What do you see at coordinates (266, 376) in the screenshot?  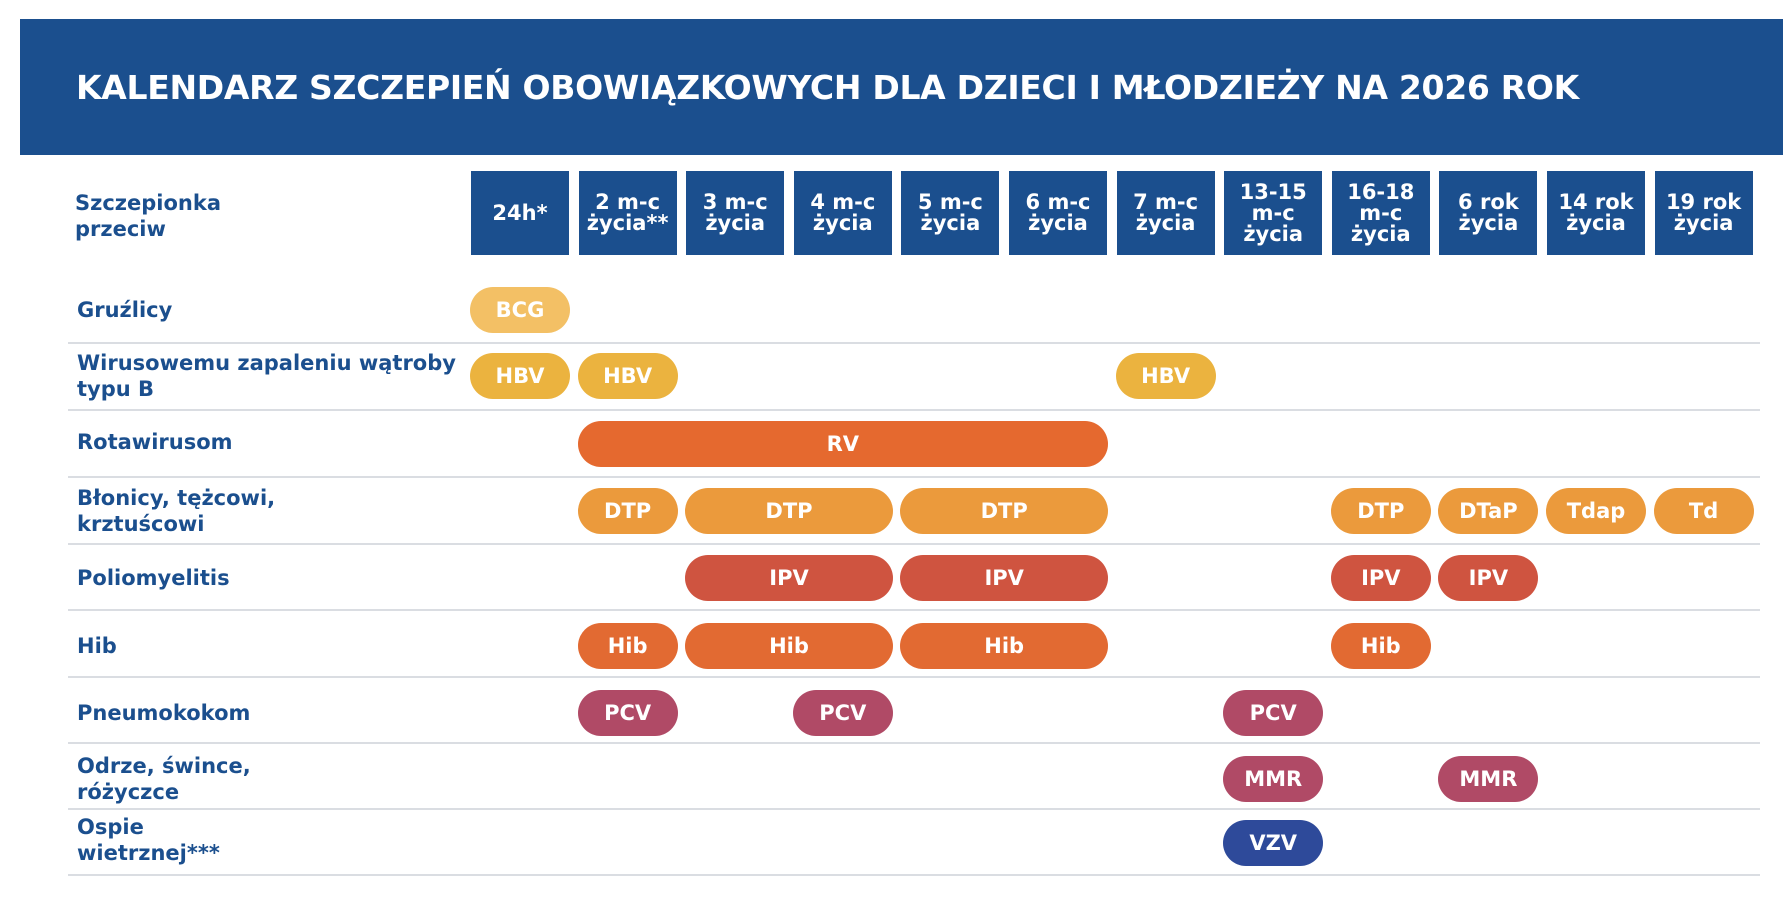 I see `vaccine-row-label: Wirusowemu zapaleniu wątroby typu B` at bounding box center [266, 376].